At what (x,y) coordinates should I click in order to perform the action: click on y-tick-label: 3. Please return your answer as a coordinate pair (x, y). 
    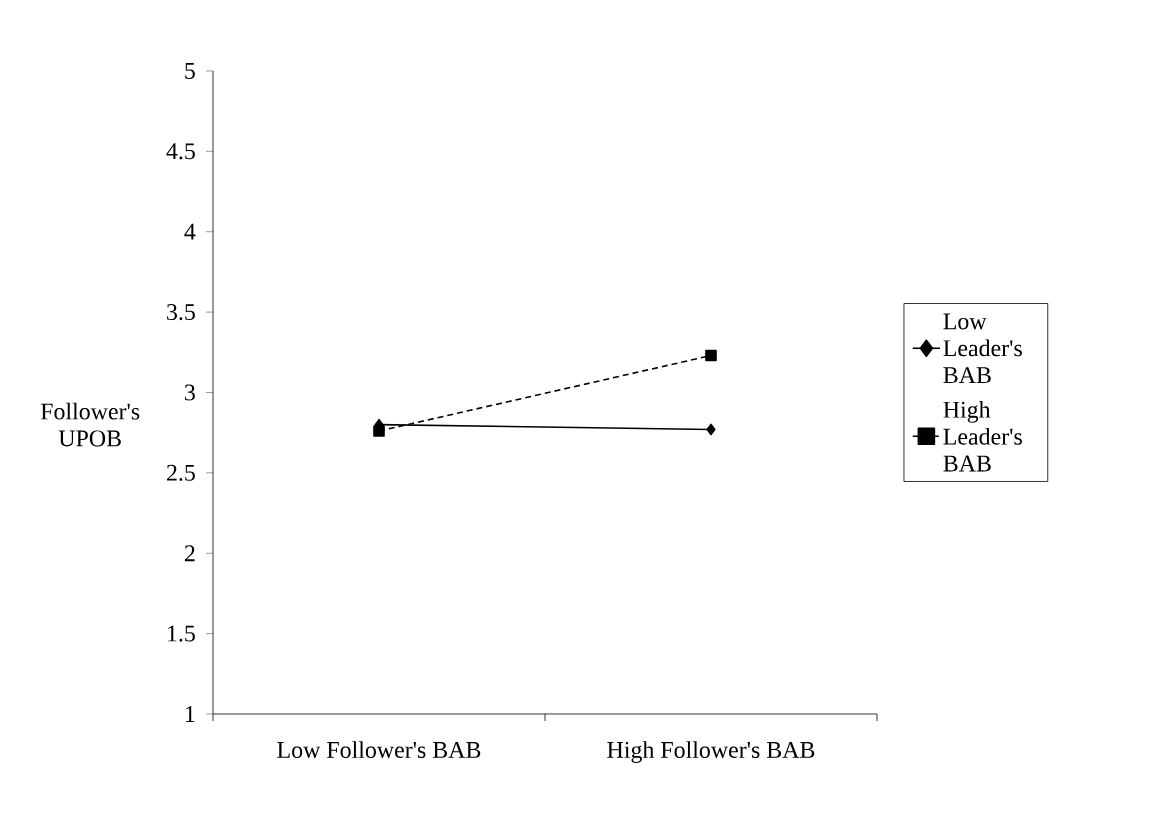
    Looking at the image, I should click on (190, 392).